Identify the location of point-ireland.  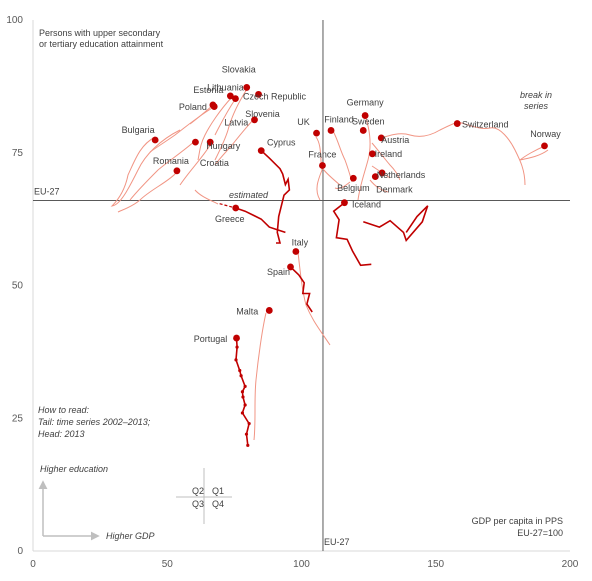
(372, 154).